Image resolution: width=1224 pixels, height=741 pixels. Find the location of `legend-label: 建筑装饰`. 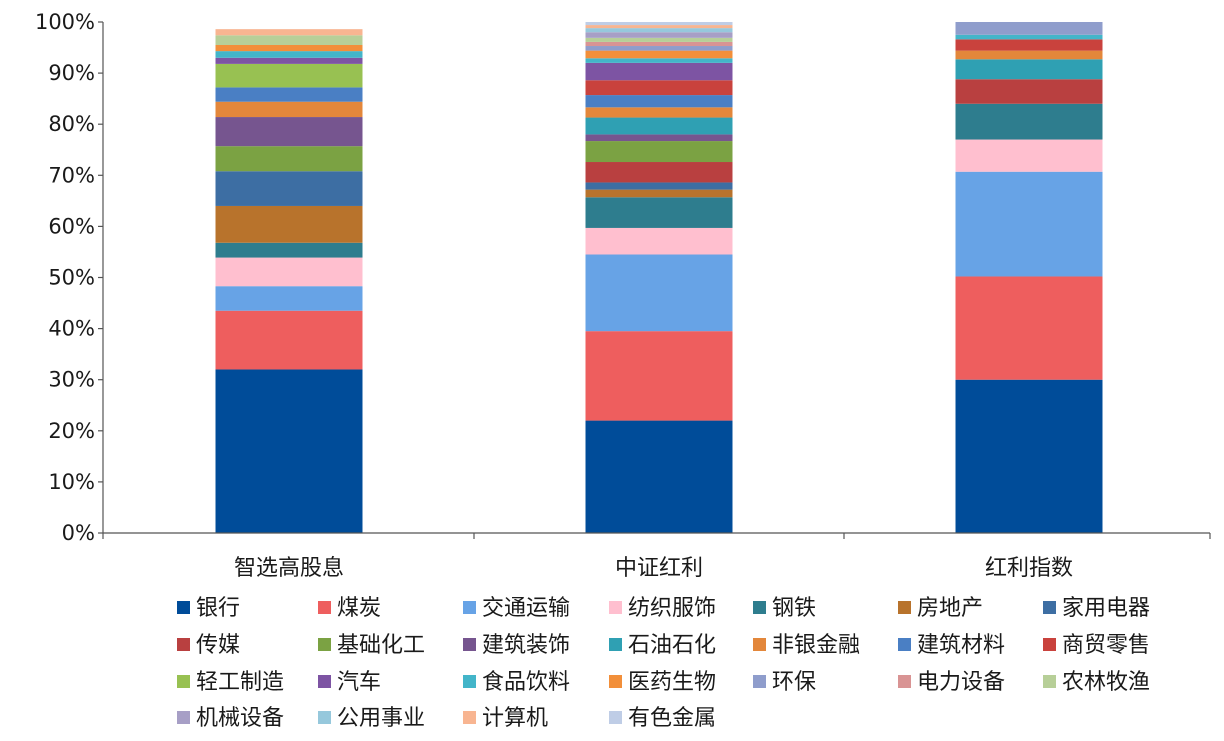

legend-label: 建筑装饰 is located at coordinates (526, 645).